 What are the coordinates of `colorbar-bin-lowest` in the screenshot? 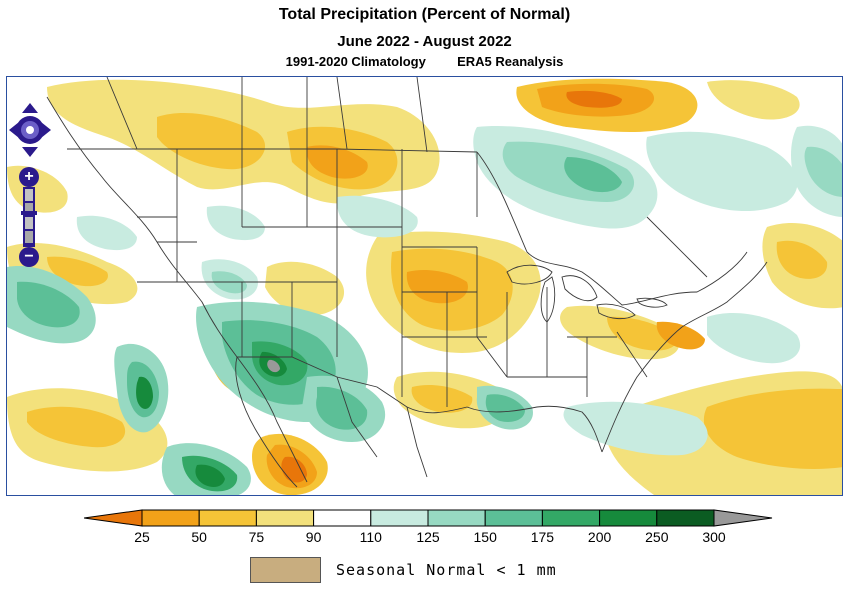 It's located at (113, 518).